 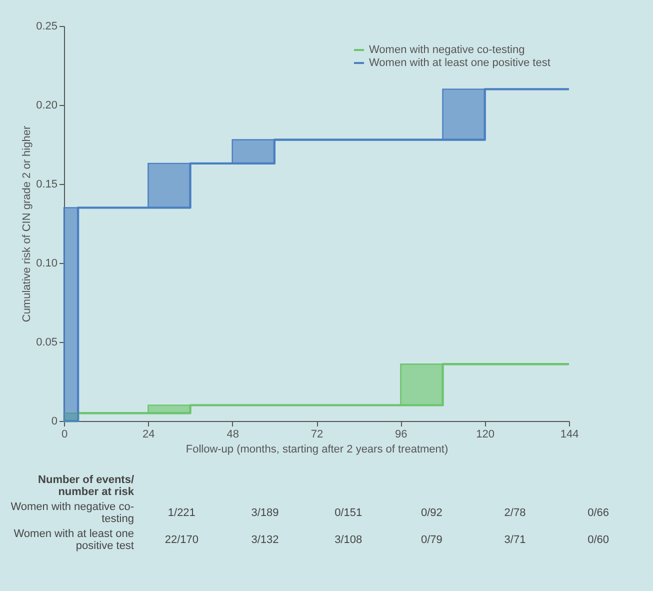 What do you see at coordinates (27, 224) in the screenshot?
I see `y-axis-title: Cumulative risk of CIN grade 2 or higher` at bounding box center [27, 224].